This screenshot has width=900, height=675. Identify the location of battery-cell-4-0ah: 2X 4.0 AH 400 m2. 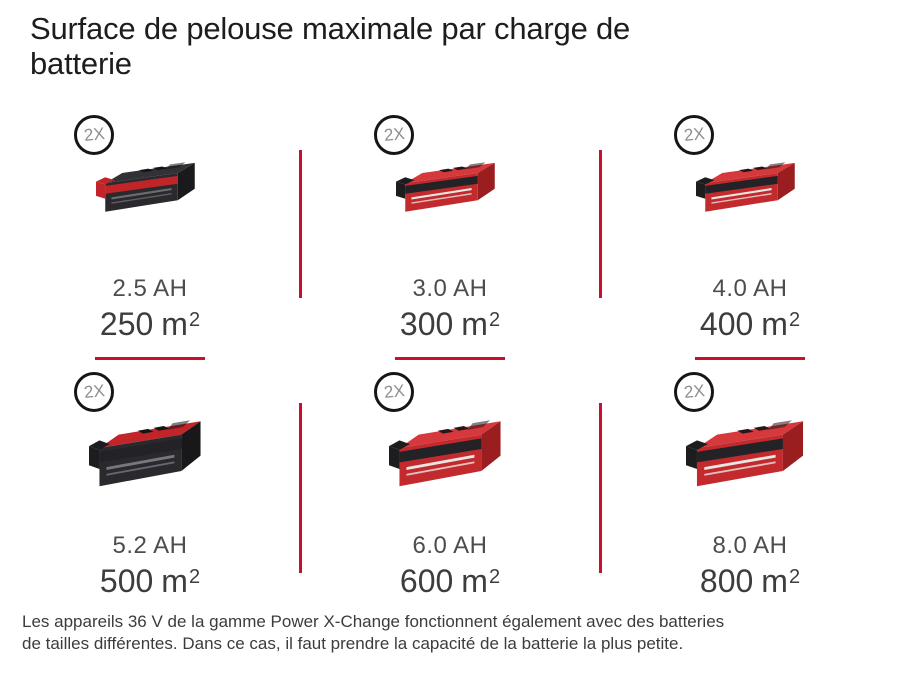
(750, 230).